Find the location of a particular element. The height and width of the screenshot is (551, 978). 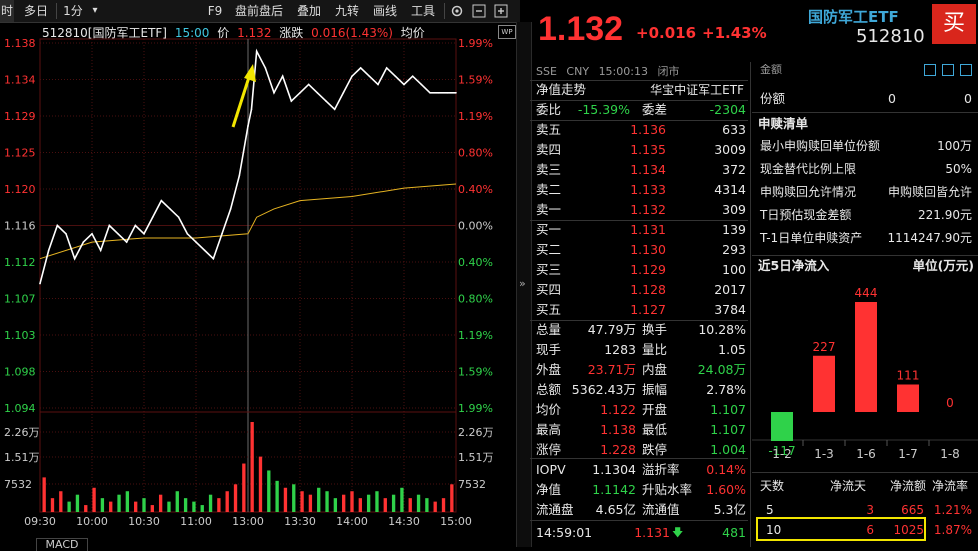

stat-value: 5362.43万 is located at coordinates (601, 390).